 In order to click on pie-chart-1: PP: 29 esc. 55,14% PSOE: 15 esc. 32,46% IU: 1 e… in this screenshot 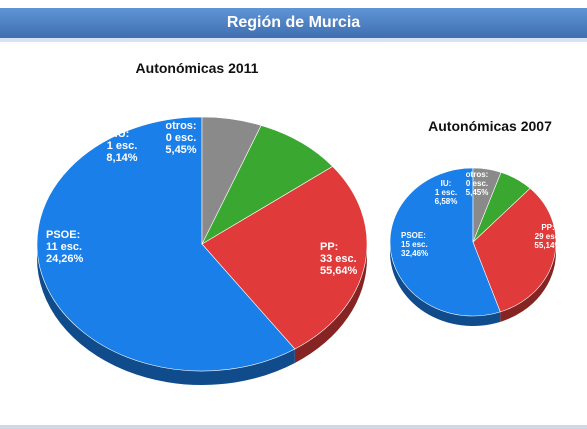, I will do `click(475, 246)`.